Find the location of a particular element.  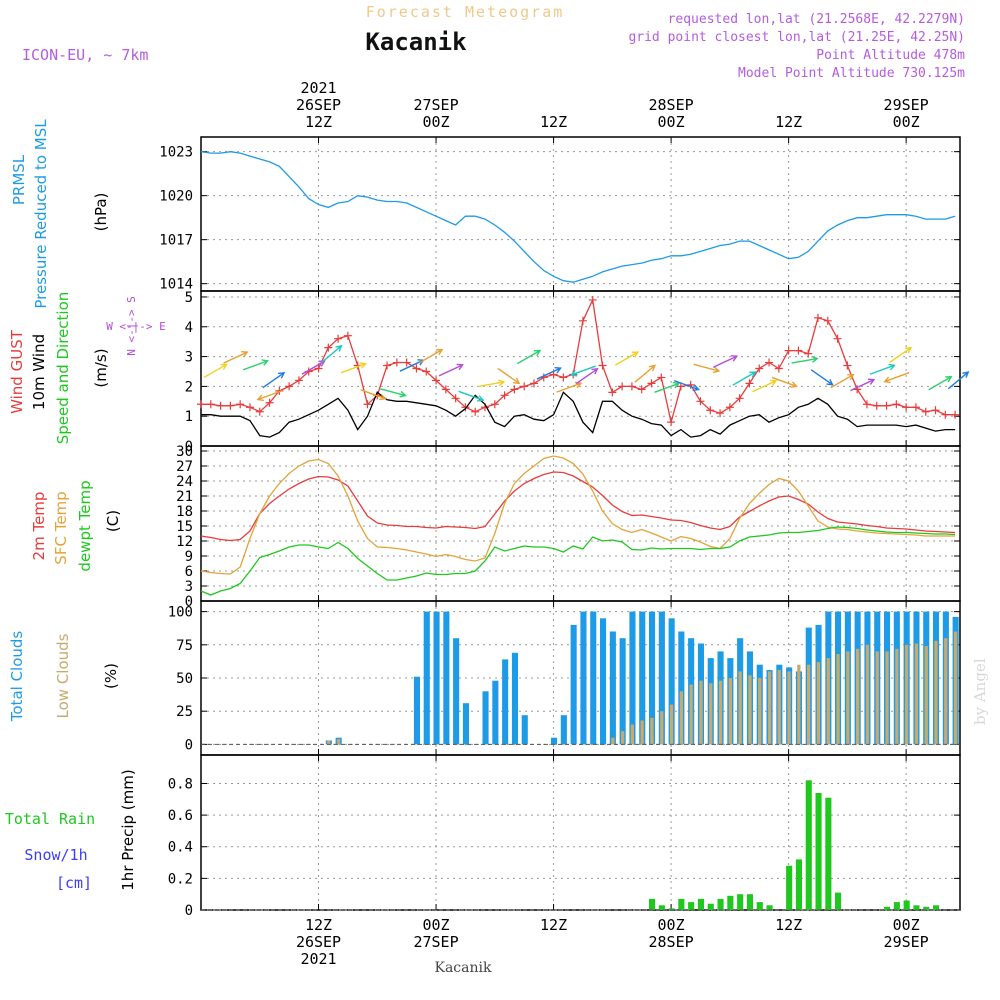

time-label-bottom: 12Z is located at coordinates (553, 925).